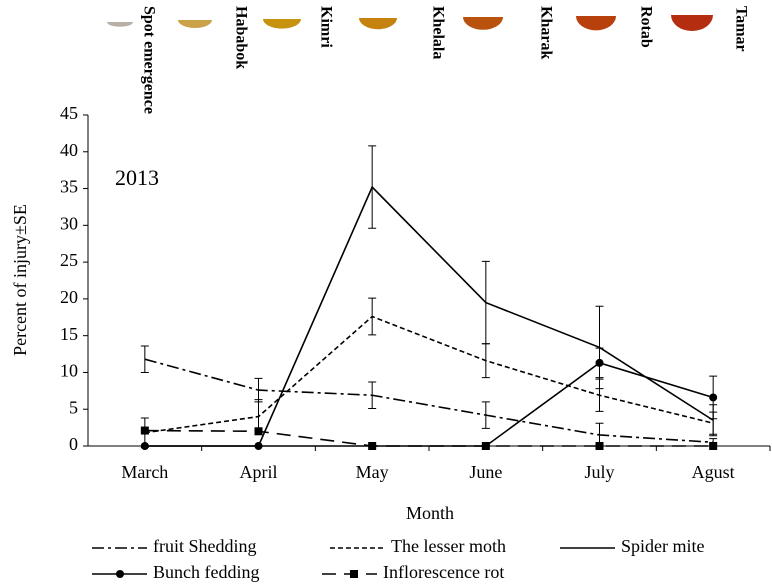 The image size is (772, 586). I want to click on stage-label: Khelala, so click(437, 32).